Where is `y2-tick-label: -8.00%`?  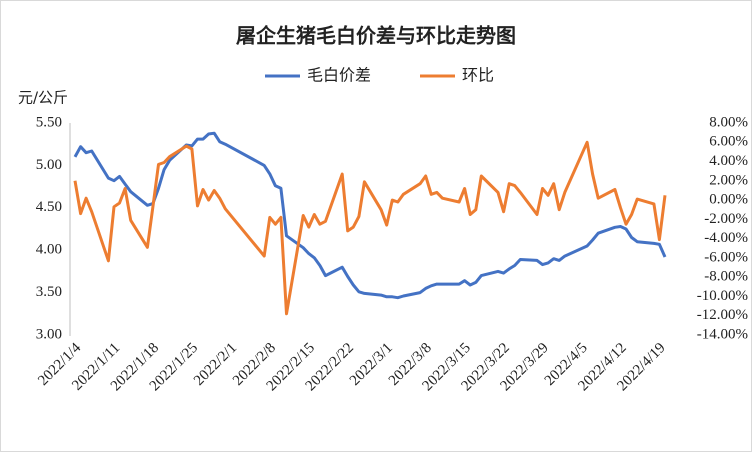 y2-tick-label: -8.00% is located at coordinates (726, 277).